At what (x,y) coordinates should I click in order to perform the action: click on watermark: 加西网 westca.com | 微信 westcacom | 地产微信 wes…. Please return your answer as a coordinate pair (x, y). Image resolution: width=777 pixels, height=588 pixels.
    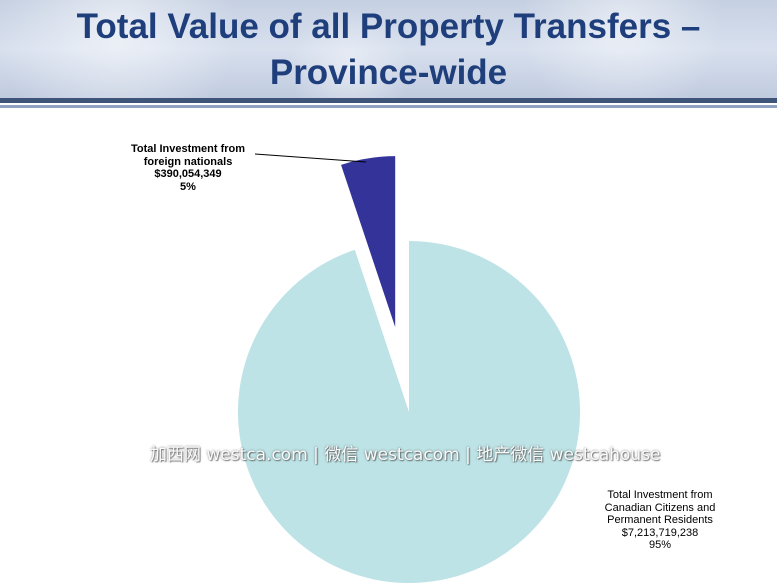
    Looking at the image, I should click on (405, 455).